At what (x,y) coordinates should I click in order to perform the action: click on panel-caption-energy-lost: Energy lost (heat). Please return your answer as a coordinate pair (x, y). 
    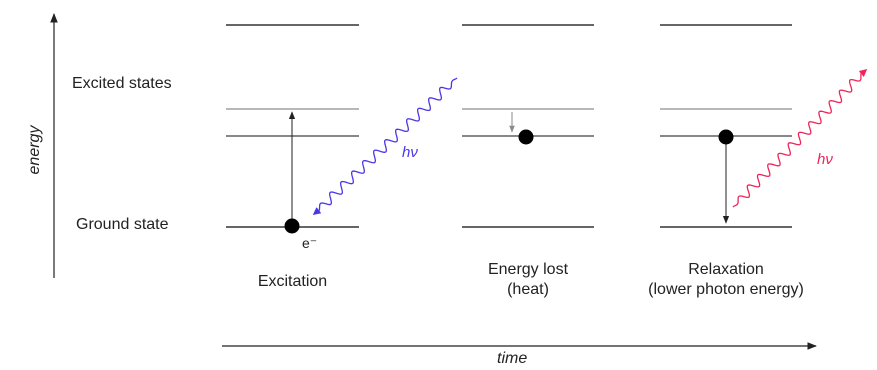
    Looking at the image, I should click on (528, 280).